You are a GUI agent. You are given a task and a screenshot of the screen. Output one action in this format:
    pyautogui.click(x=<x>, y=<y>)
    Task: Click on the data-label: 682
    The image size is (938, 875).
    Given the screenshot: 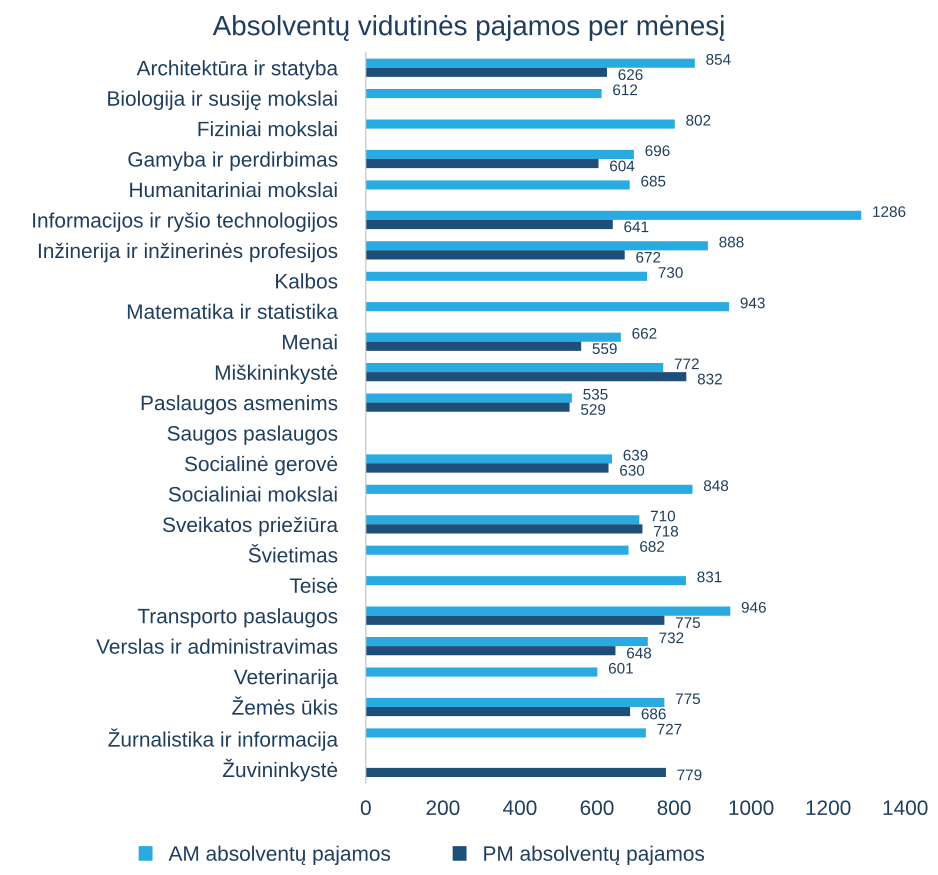 What is the action you would take?
    pyautogui.click(x=652, y=546)
    